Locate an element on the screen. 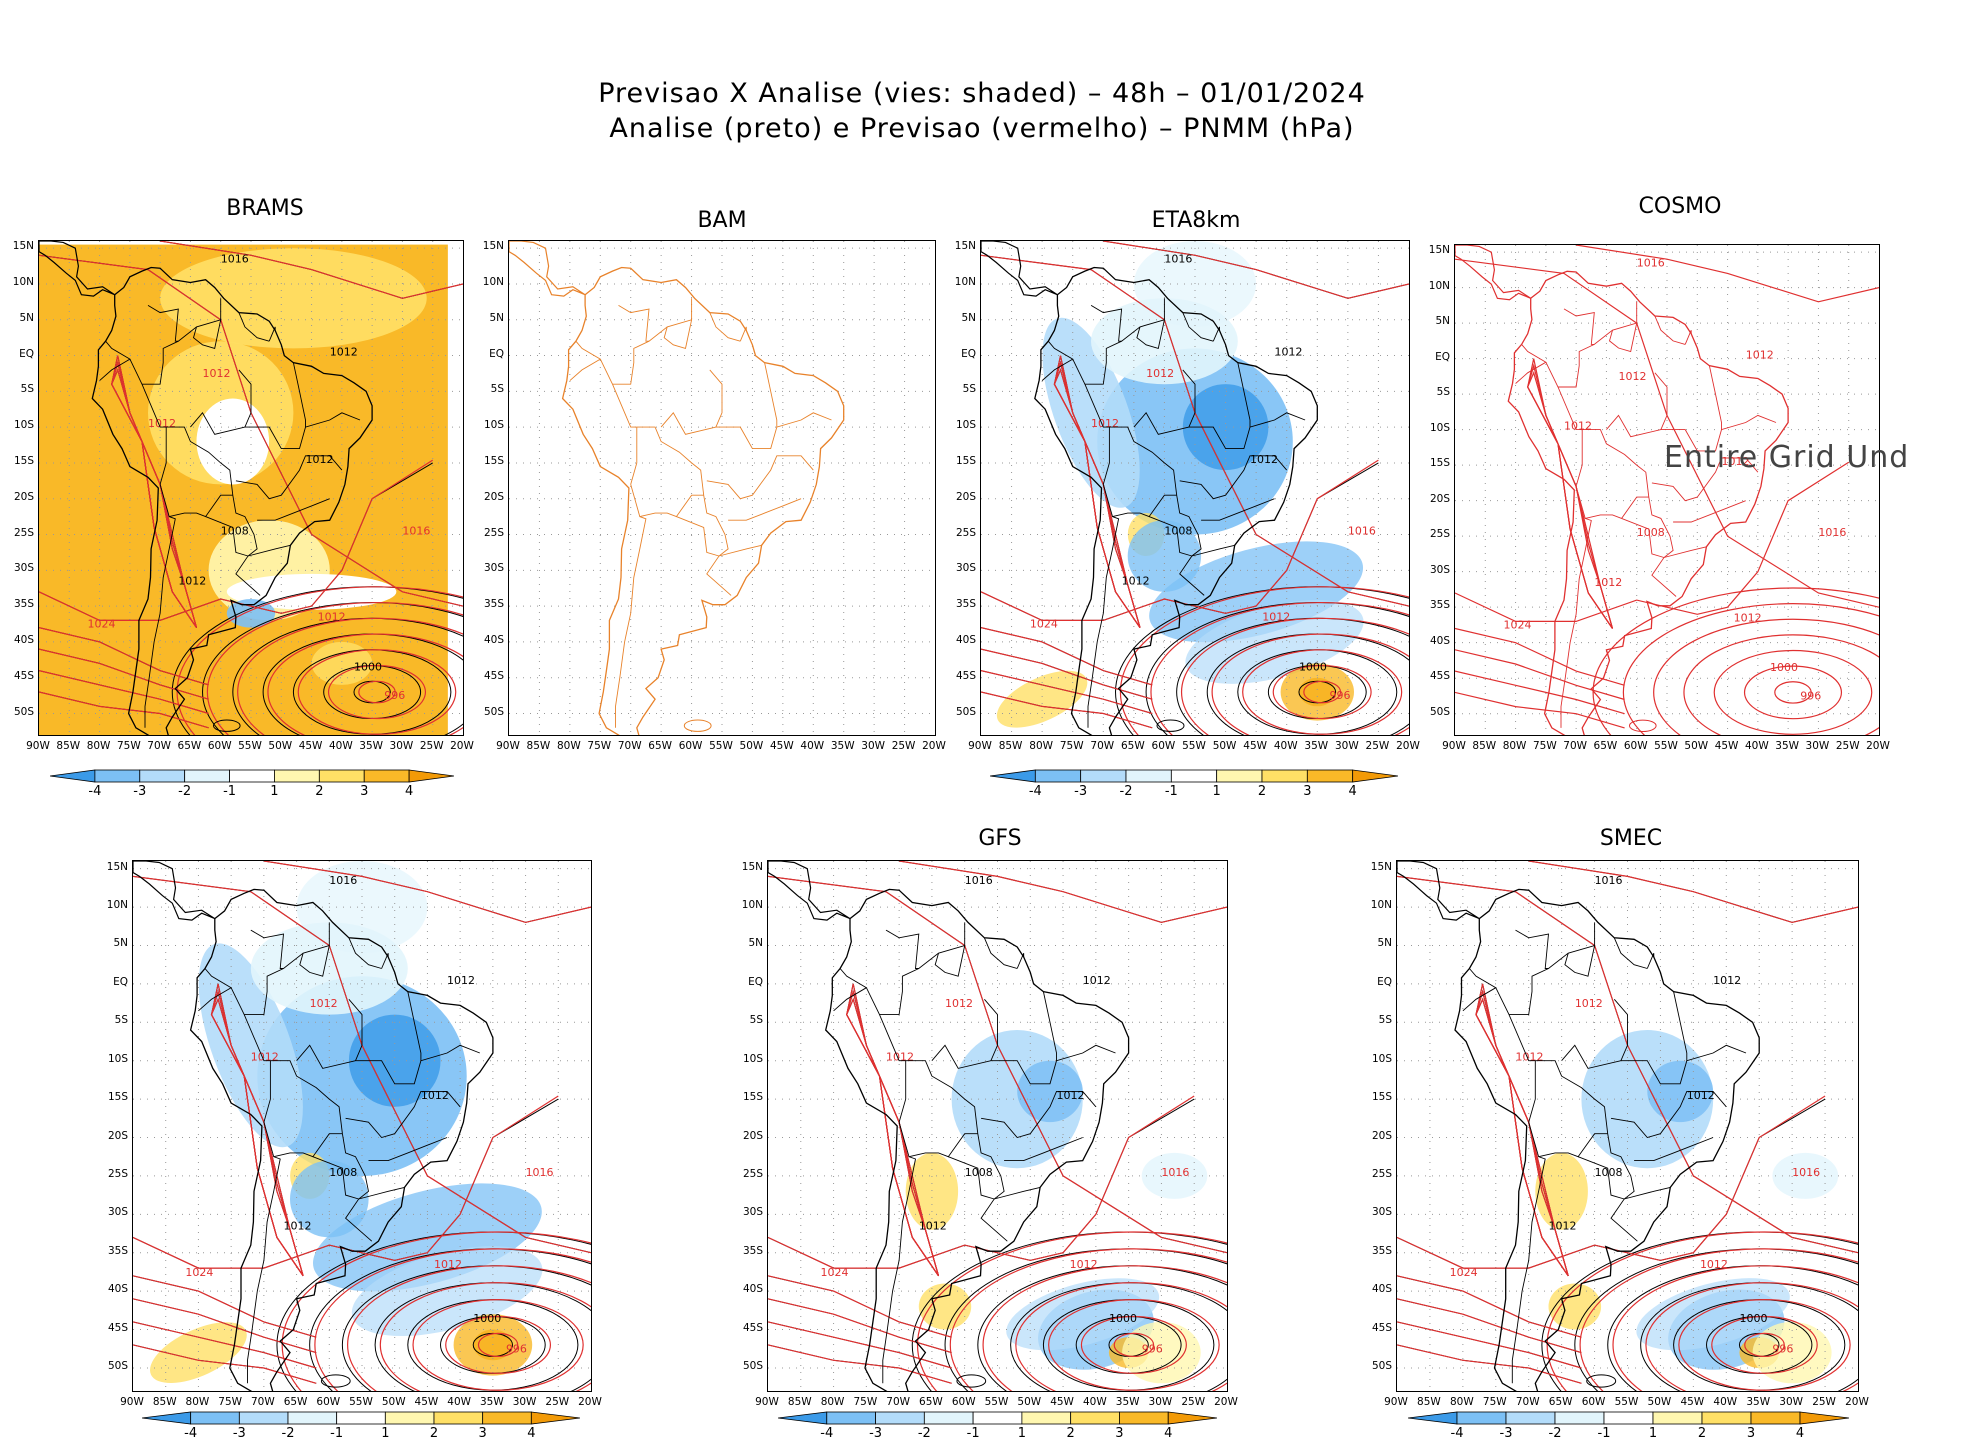  colorbar-label: 4 is located at coordinates (1352, 791).